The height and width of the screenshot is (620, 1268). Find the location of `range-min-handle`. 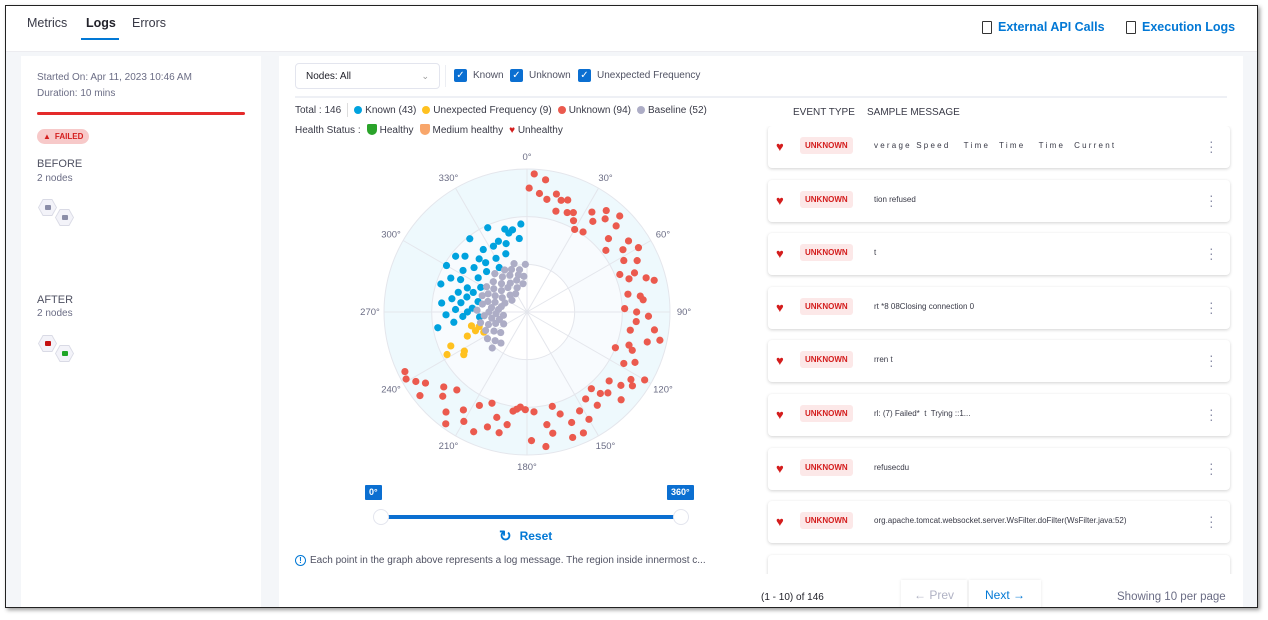

range-min-handle is located at coordinates (381, 517).